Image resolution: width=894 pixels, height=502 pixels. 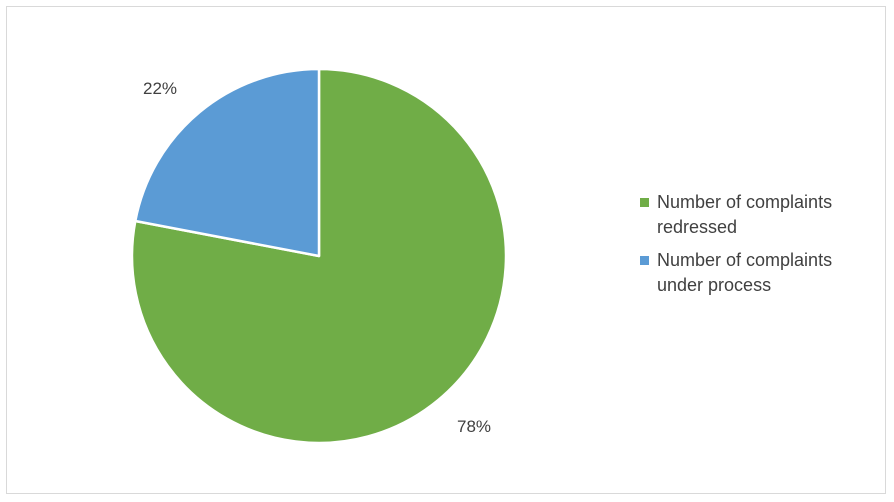 What do you see at coordinates (745, 214) in the screenshot?
I see `legend-label-redressed: Number of complaints redressed` at bounding box center [745, 214].